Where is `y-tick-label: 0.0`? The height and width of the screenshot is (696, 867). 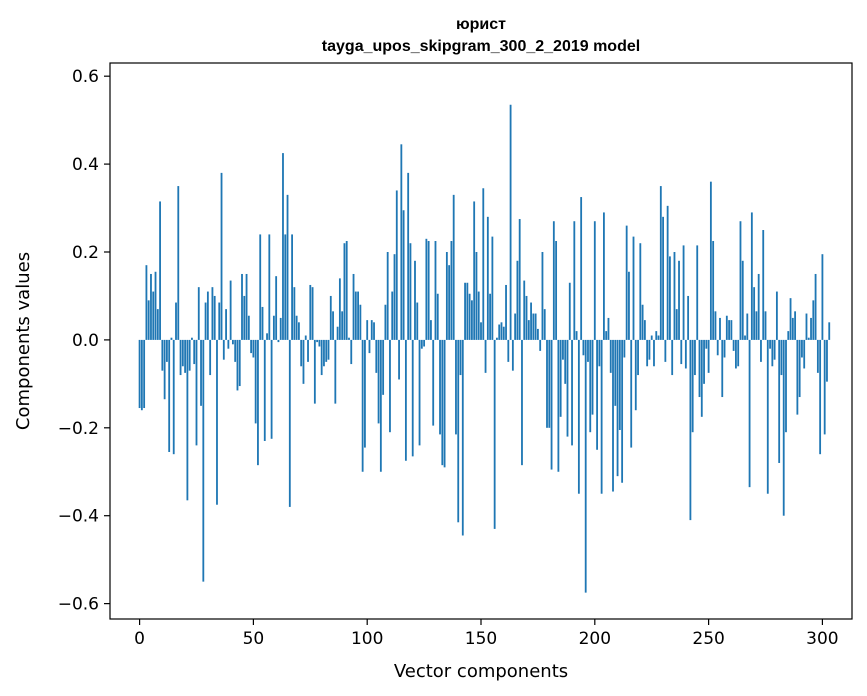 y-tick-label: 0.0 is located at coordinates (85, 341).